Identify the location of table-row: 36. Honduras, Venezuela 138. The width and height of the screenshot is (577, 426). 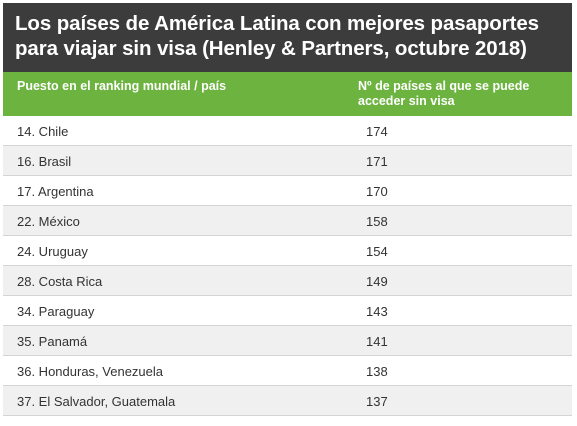
(287, 371).